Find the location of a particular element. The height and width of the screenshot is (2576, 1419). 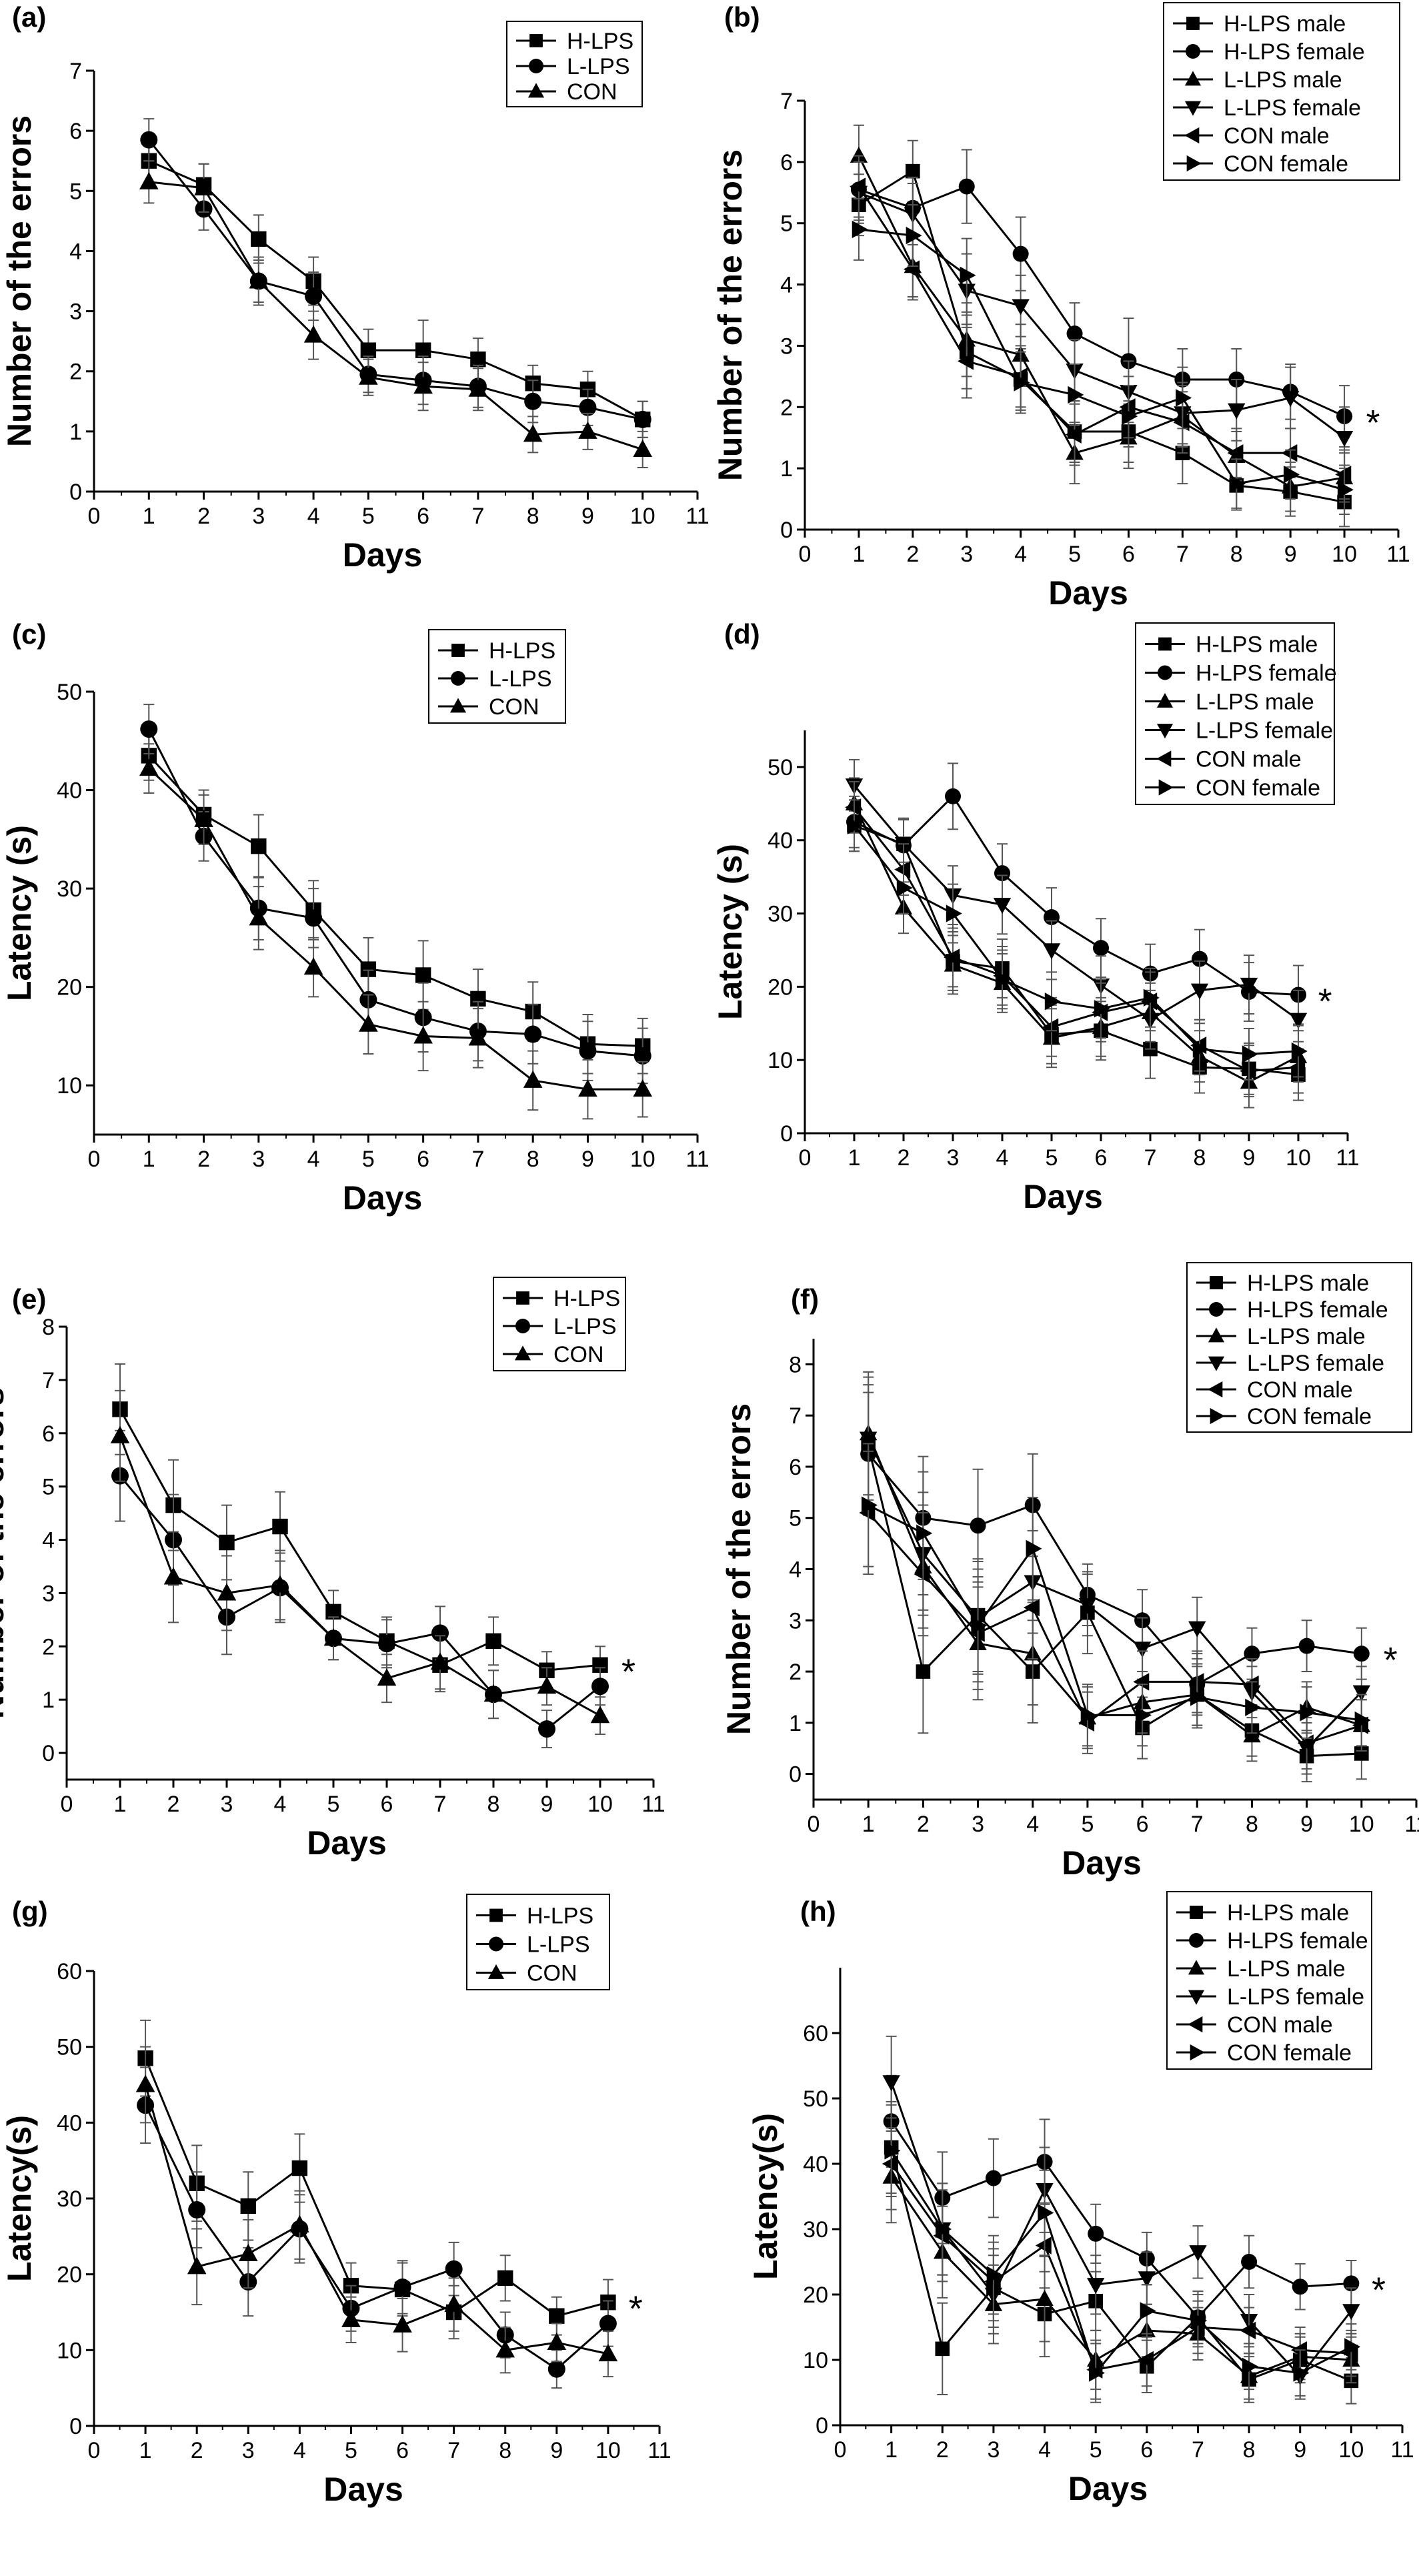

x-tick-label: 0 is located at coordinates (814, 1824).